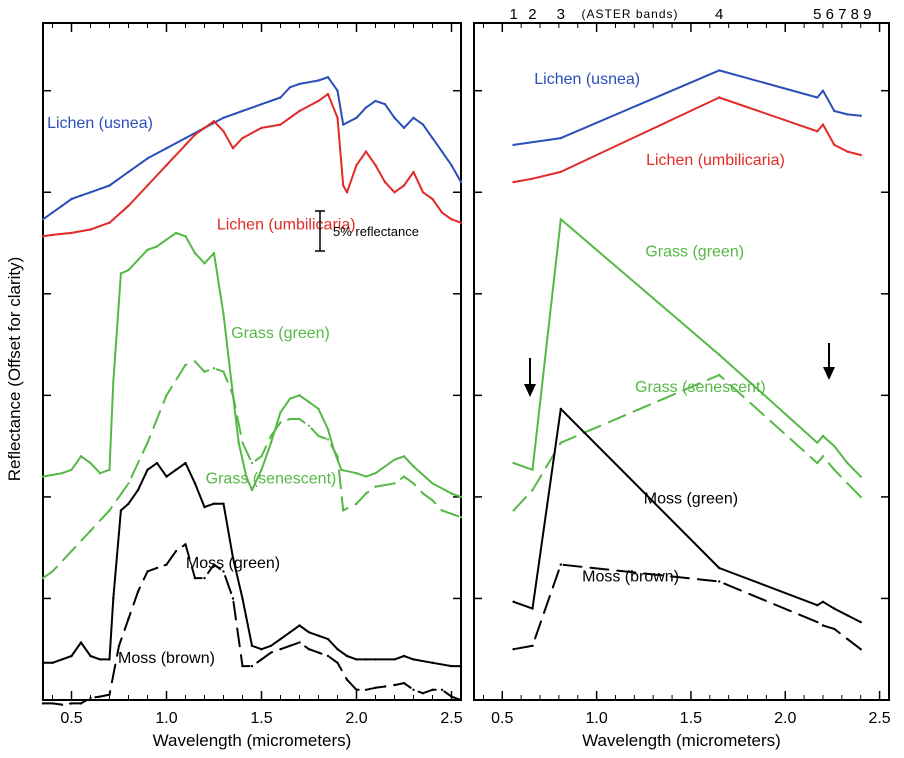 This screenshot has height=758, width=904. I want to click on left-x-tick-label: 1.0, so click(166, 718).